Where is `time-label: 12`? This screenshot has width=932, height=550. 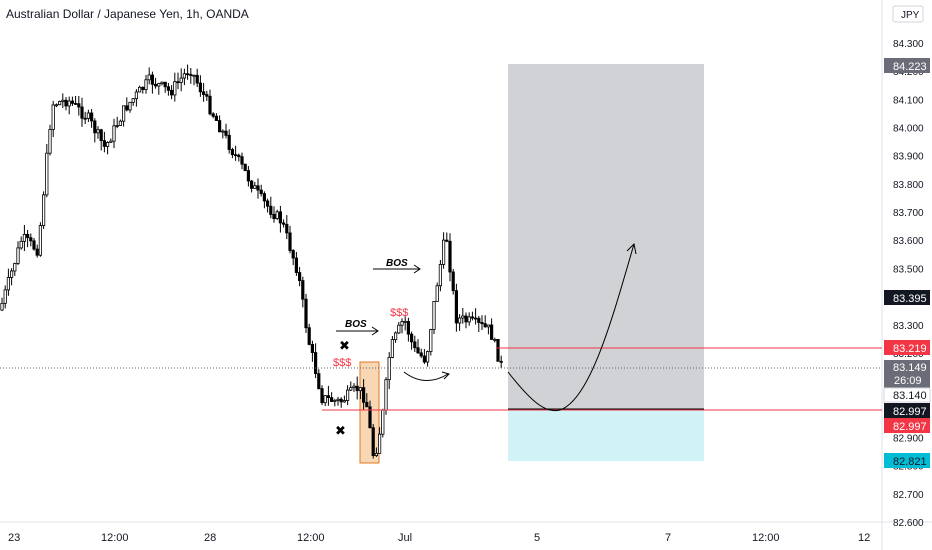
time-label: 12 is located at coordinates (864, 538).